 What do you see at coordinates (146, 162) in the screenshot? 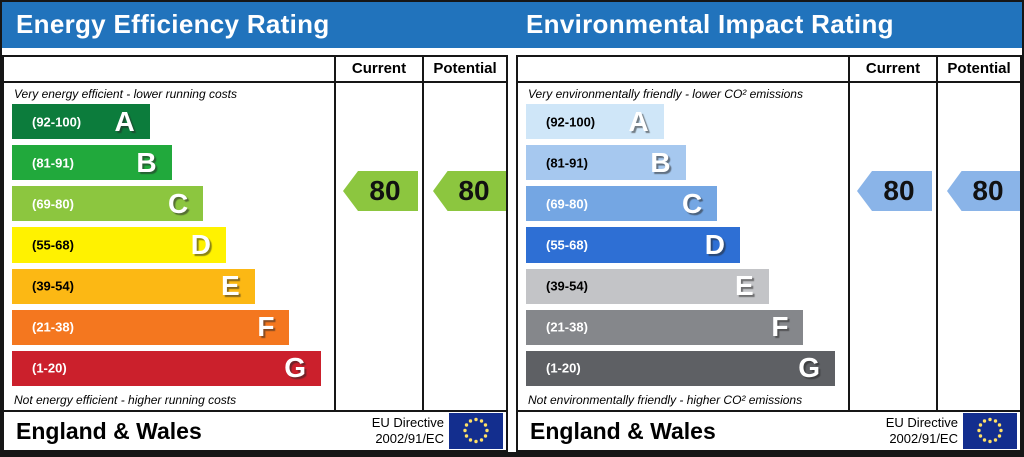
I see `energy-band-b-letter: B` at bounding box center [146, 162].